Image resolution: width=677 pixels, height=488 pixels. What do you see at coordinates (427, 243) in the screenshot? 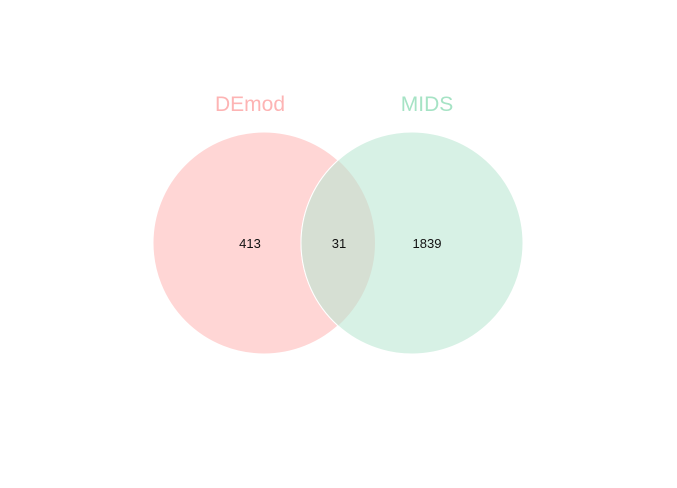
I see `count-mids-only: 1839` at bounding box center [427, 243].